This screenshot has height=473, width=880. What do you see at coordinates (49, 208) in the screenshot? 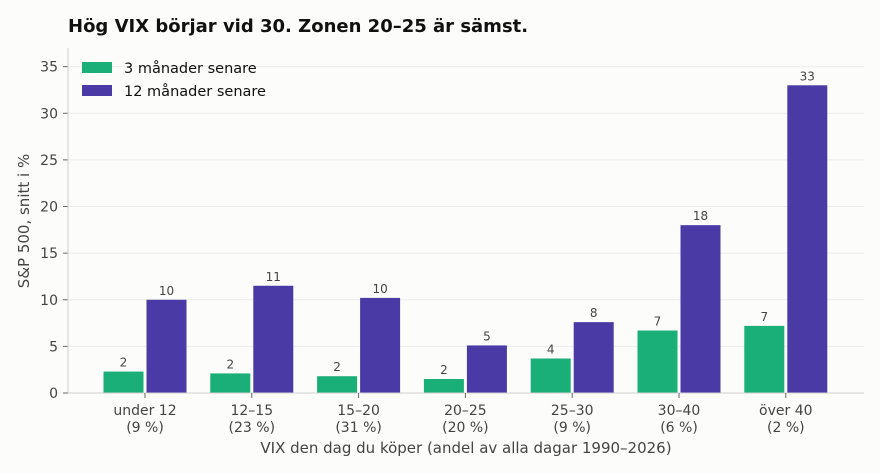
I see `y-tick-label: 20` at bounding box center [49, 208].